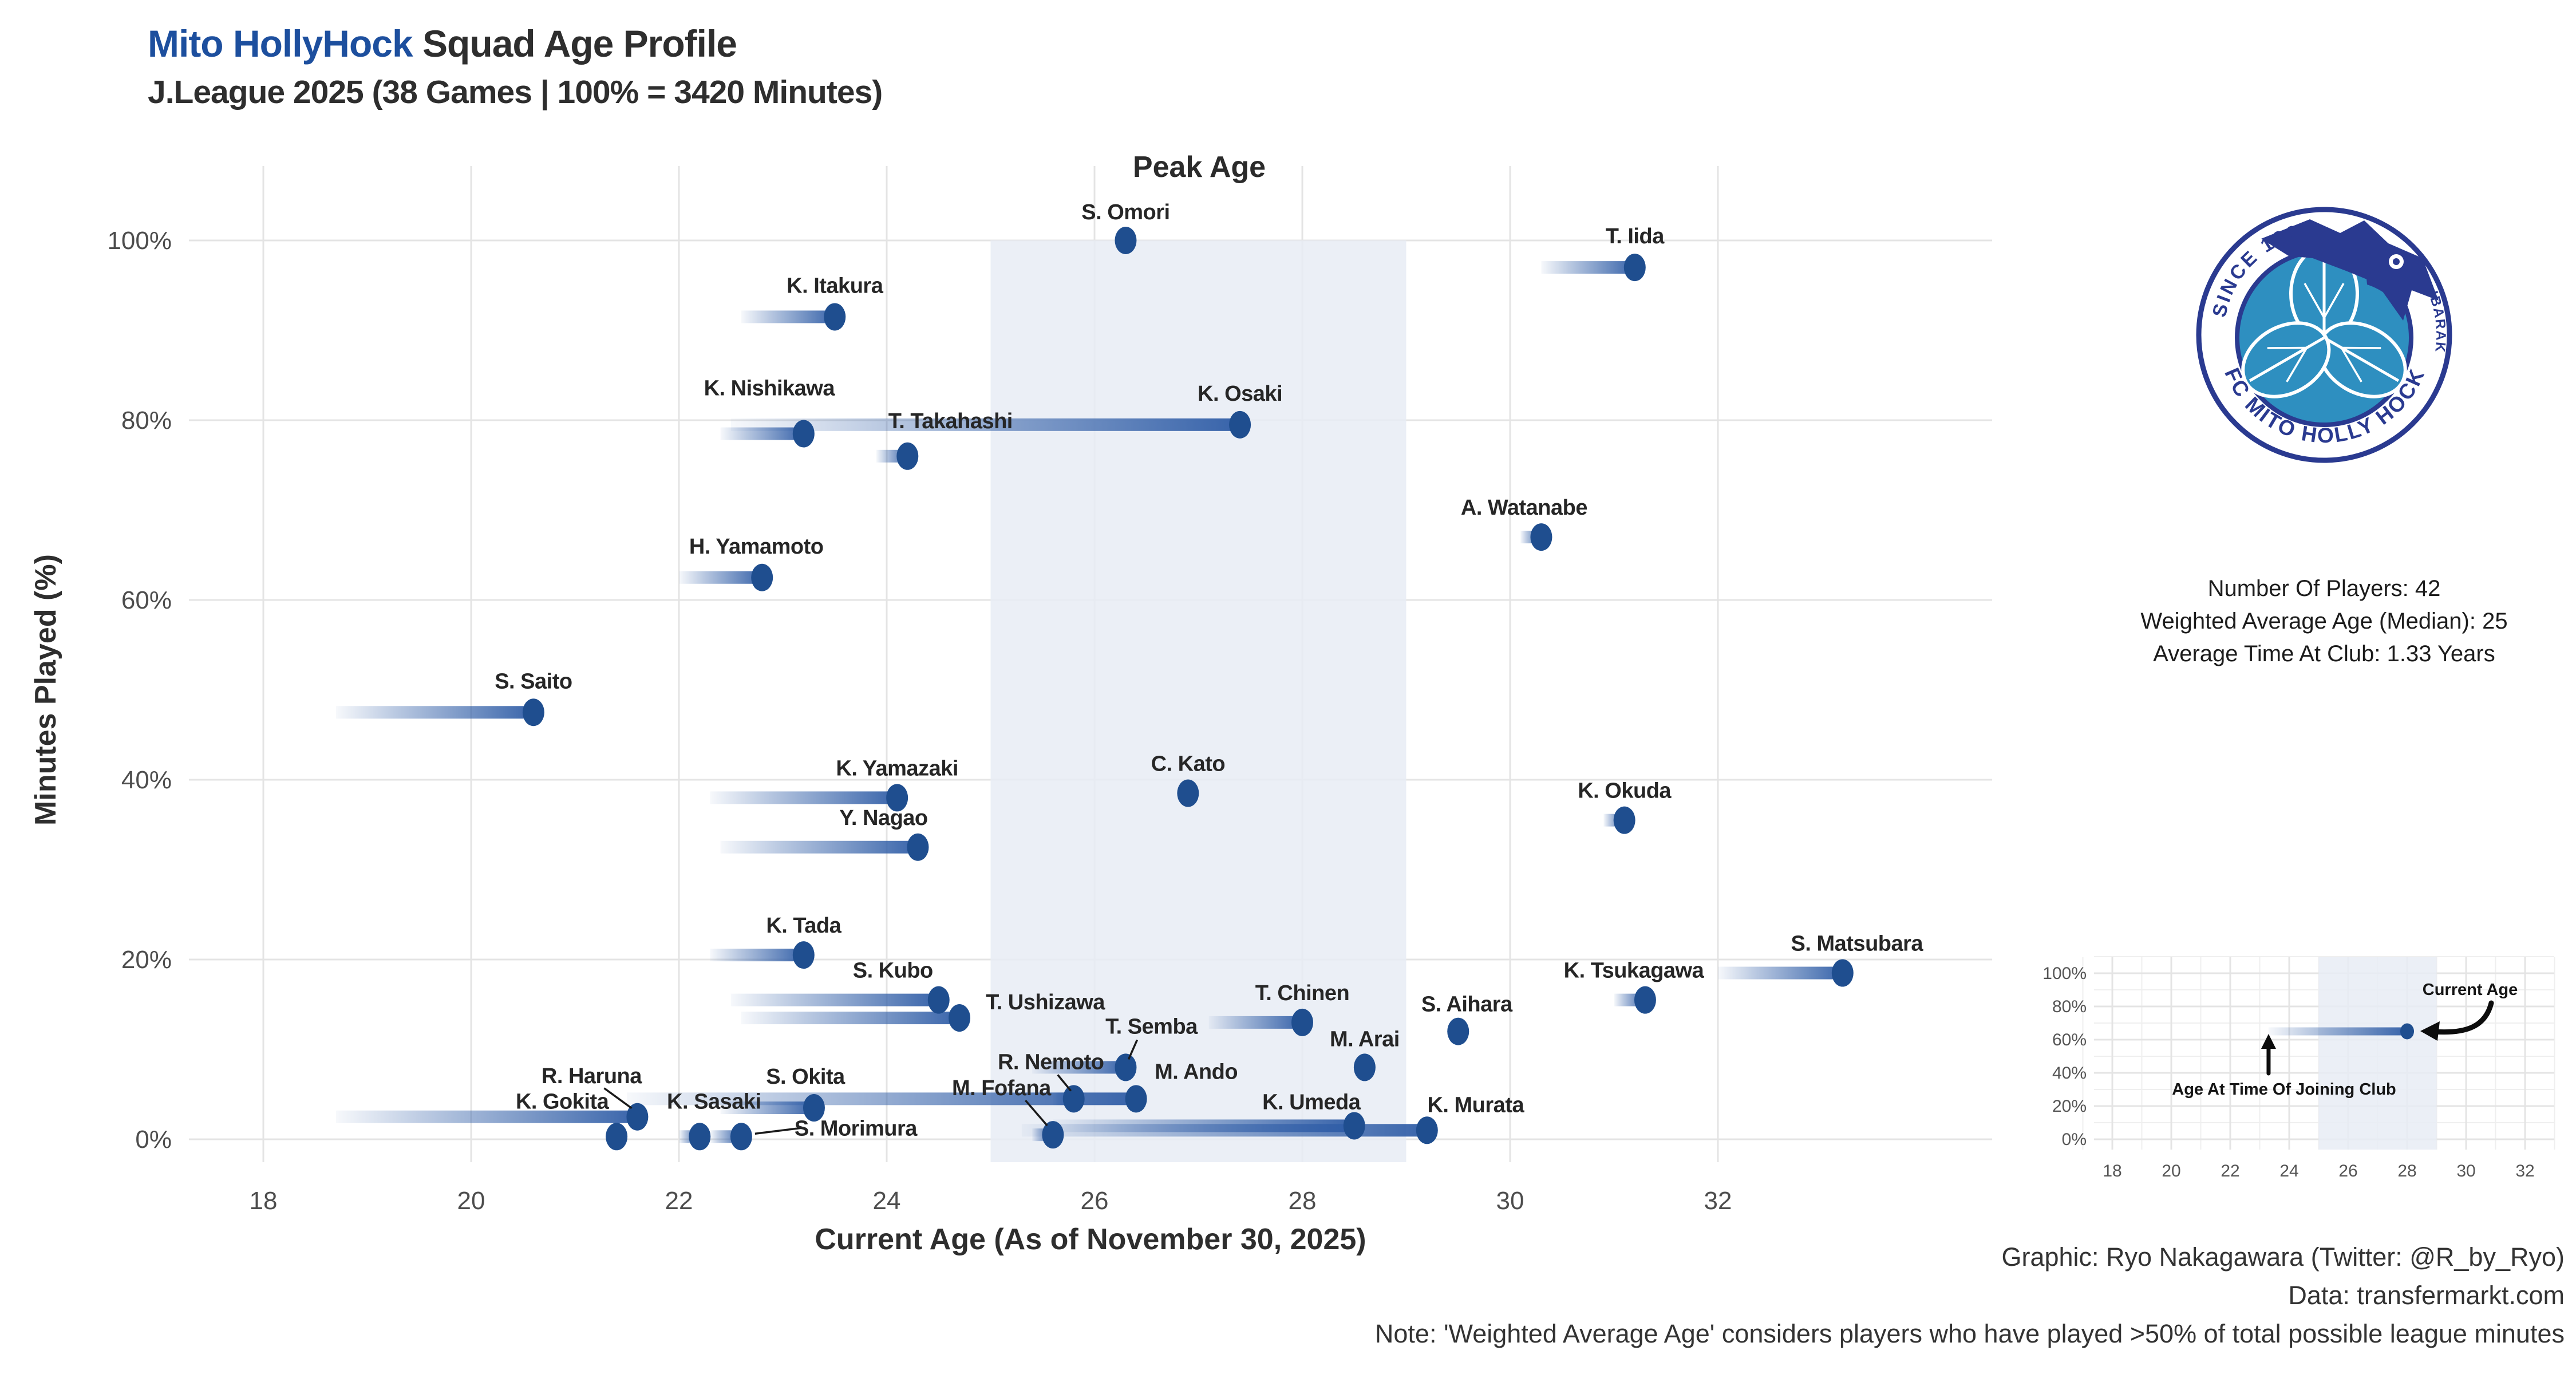 The height and width of the screenshot is (1374, 2576). Describe the element at coordinates (1718, 1201) in the screenshot. I see `x-tick-label: 32` at that location.